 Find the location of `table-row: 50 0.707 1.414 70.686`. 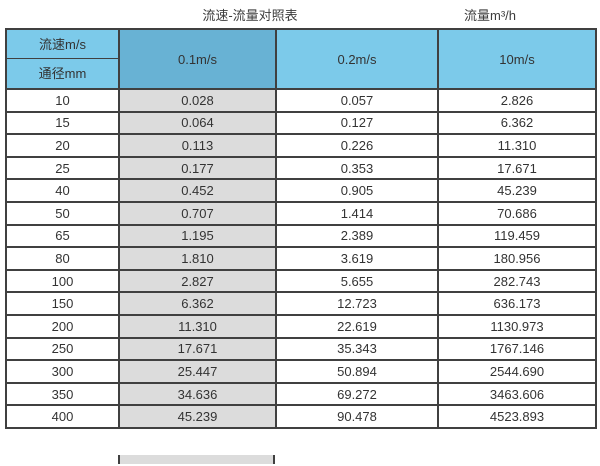

table-row: 50 0.707 1.414 70.686 is located at coordinates (301, 213).